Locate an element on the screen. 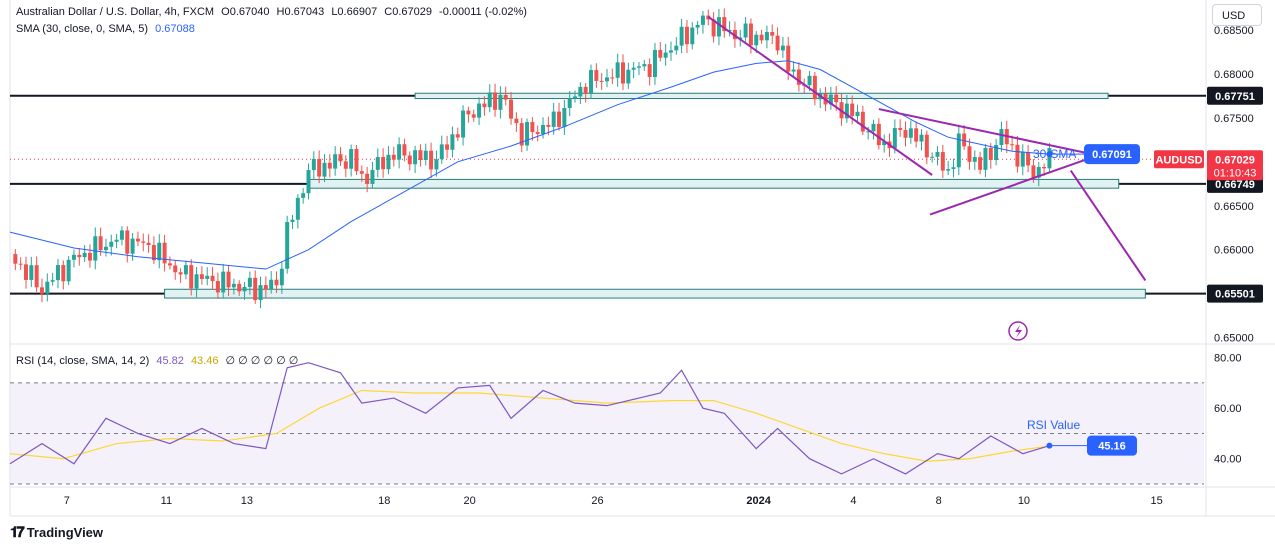 This screenshot has width=1275, height=555. currency-button: USD is located at coordinates (1237, 15).